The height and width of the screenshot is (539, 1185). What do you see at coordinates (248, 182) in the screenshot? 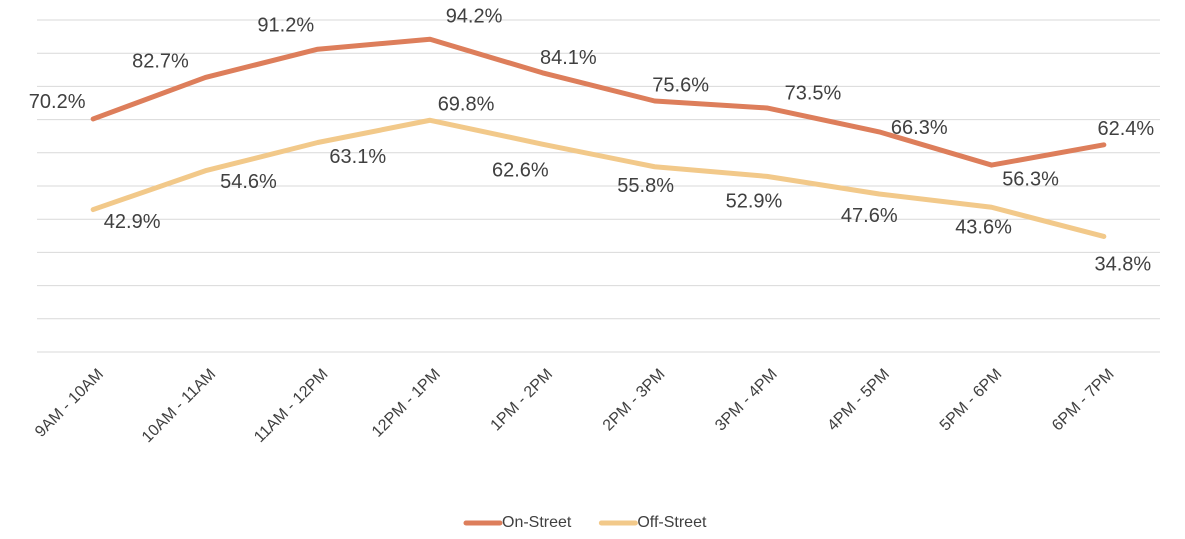
I see `data-label: 54.6%` at bounding box center [248, 182].